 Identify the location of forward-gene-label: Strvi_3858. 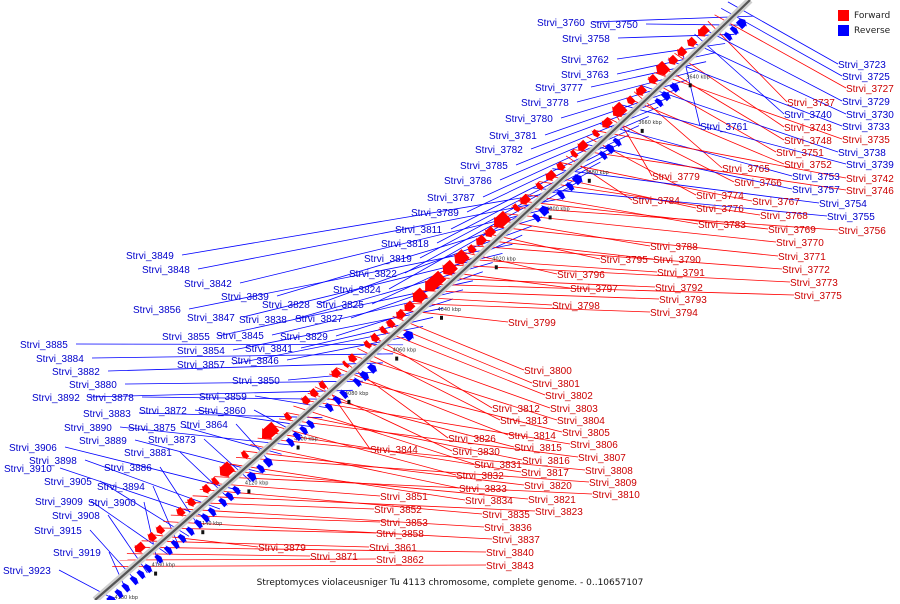
(400, 534).